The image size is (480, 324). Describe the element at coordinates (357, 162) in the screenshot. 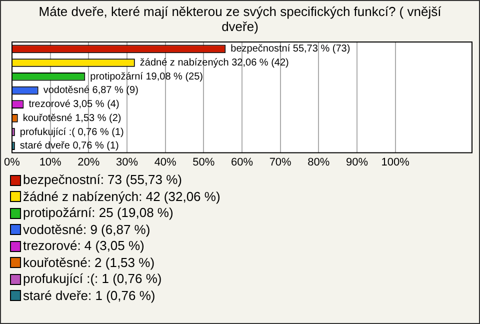

I see `x-tick-label: 90%` at that location.